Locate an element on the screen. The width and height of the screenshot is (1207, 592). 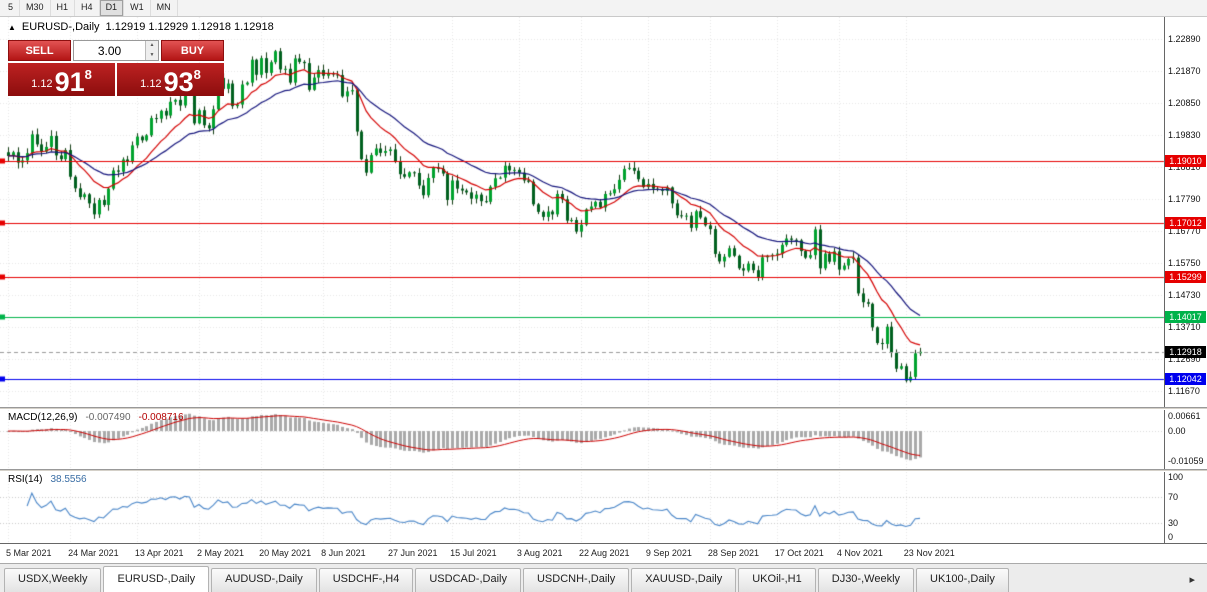
chart-tab-usdchf-h4: USDCHF-,H4 is located at coordinates (366, 580).